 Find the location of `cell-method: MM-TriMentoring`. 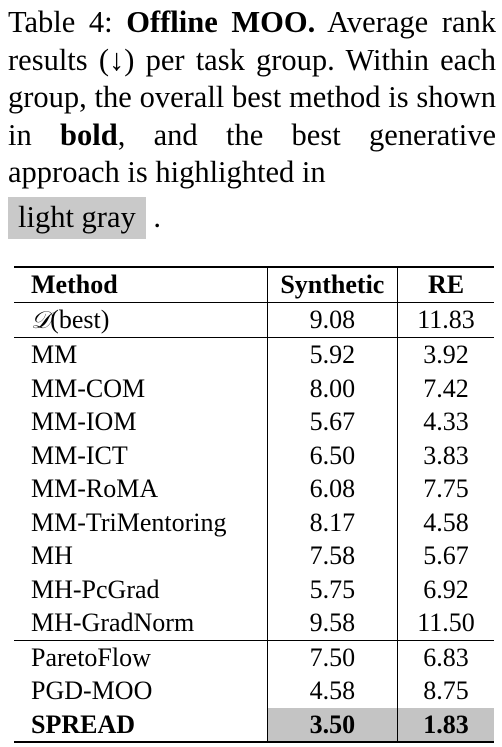

cell-method: MM-TriMentoring is located at coordinates (141, 522).